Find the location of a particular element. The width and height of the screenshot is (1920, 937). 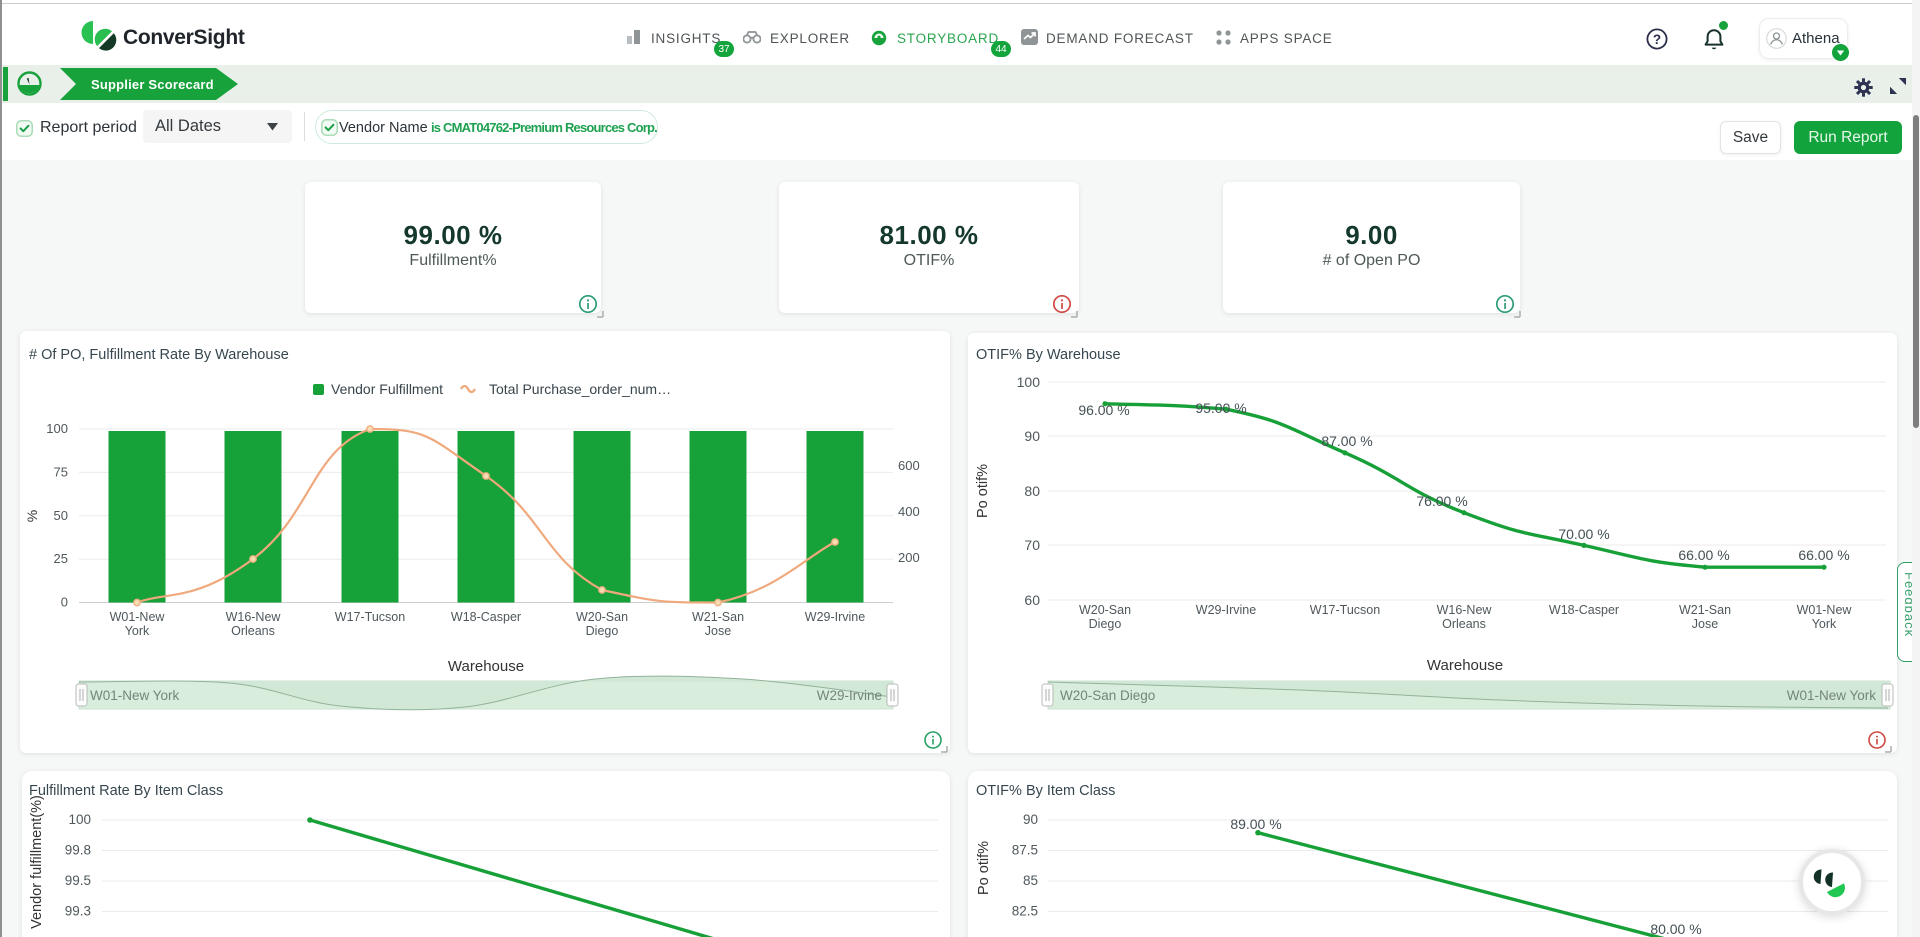

svg-text: 96.00 % is located at coordinates (1103, 410).